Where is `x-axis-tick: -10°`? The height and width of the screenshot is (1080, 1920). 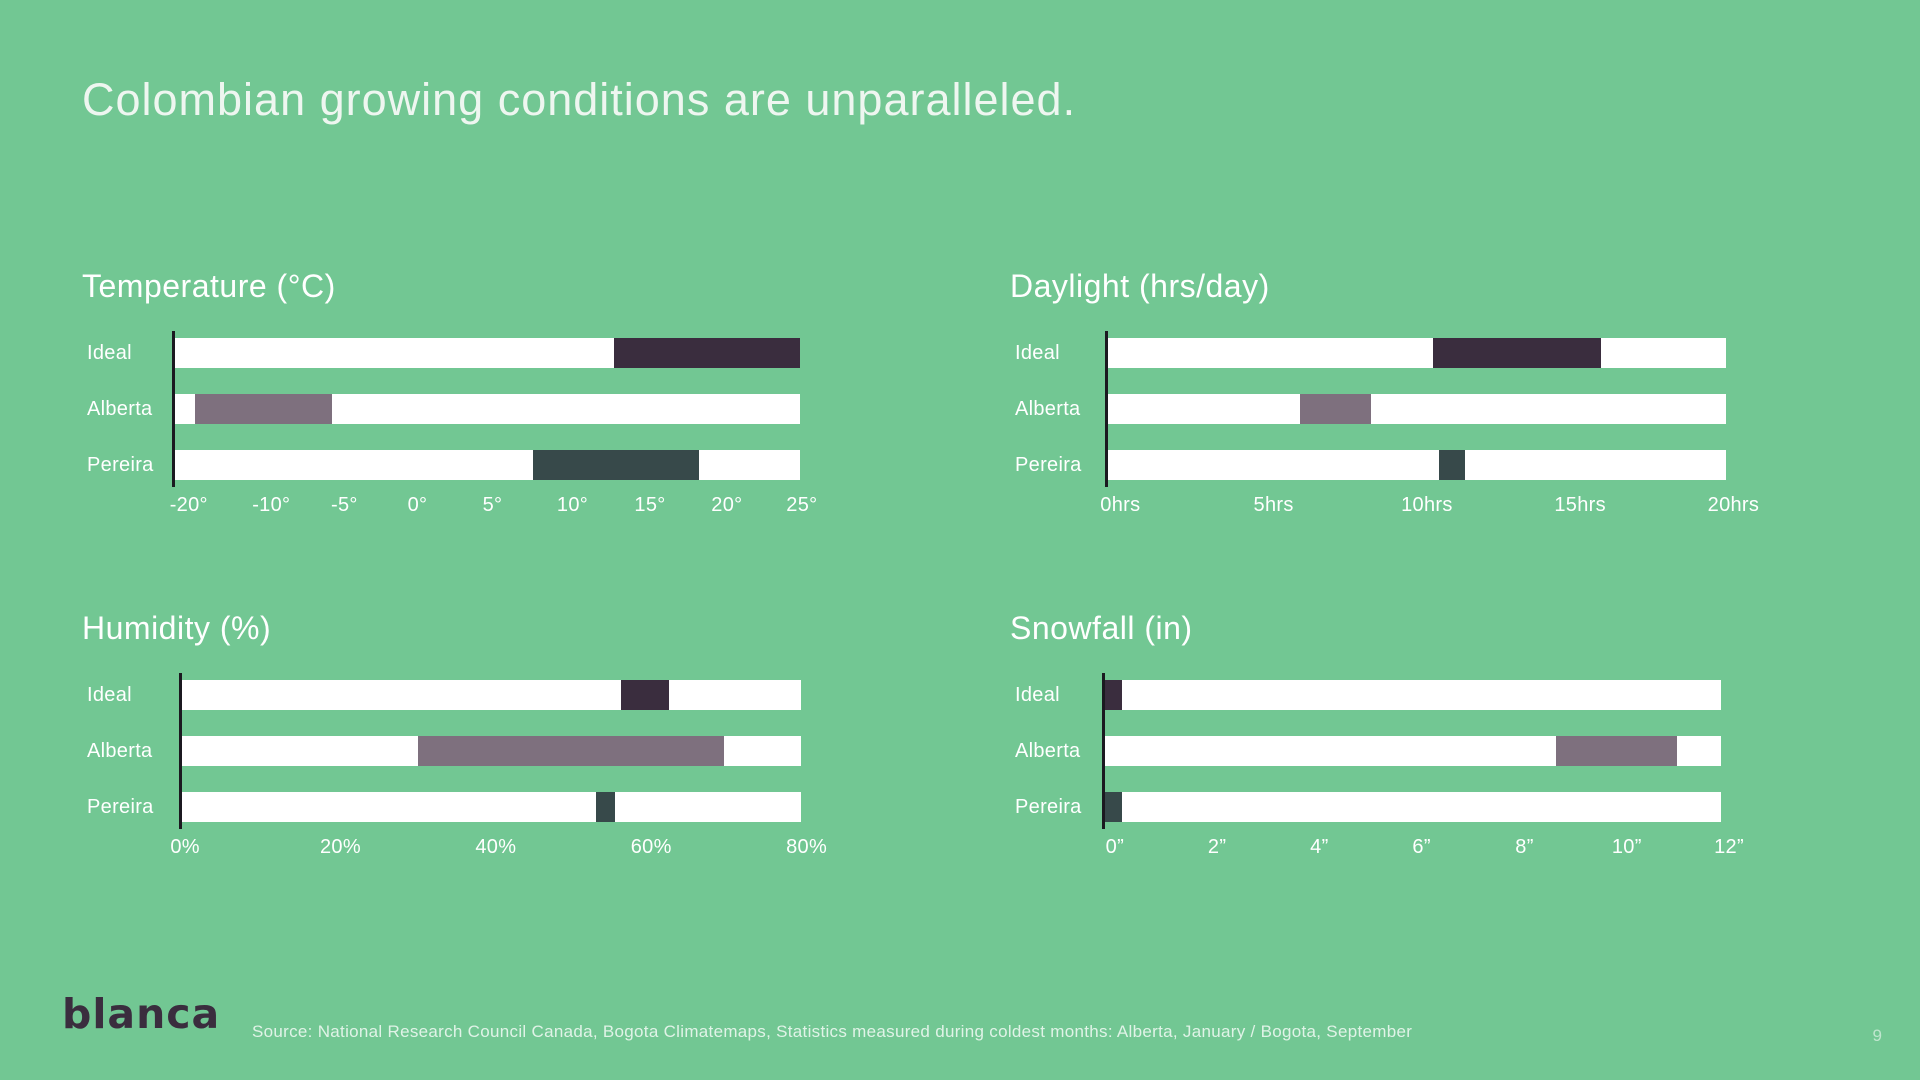 x-axis-tick: -10° is located at coordinates (271, 505).